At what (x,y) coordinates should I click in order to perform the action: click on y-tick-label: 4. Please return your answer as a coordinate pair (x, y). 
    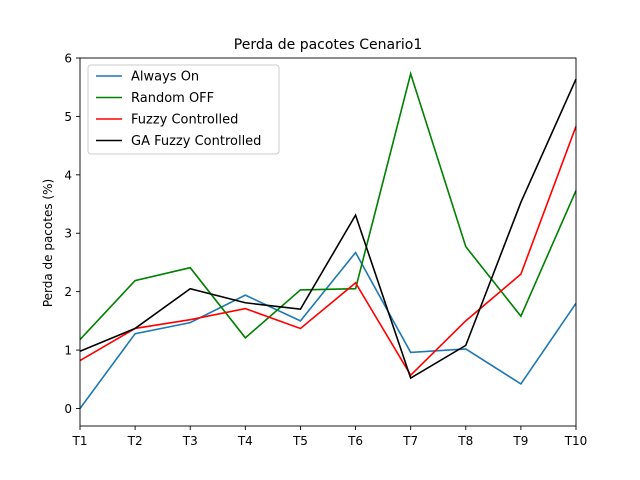
    Looking at the image, I should click on (68, 175).